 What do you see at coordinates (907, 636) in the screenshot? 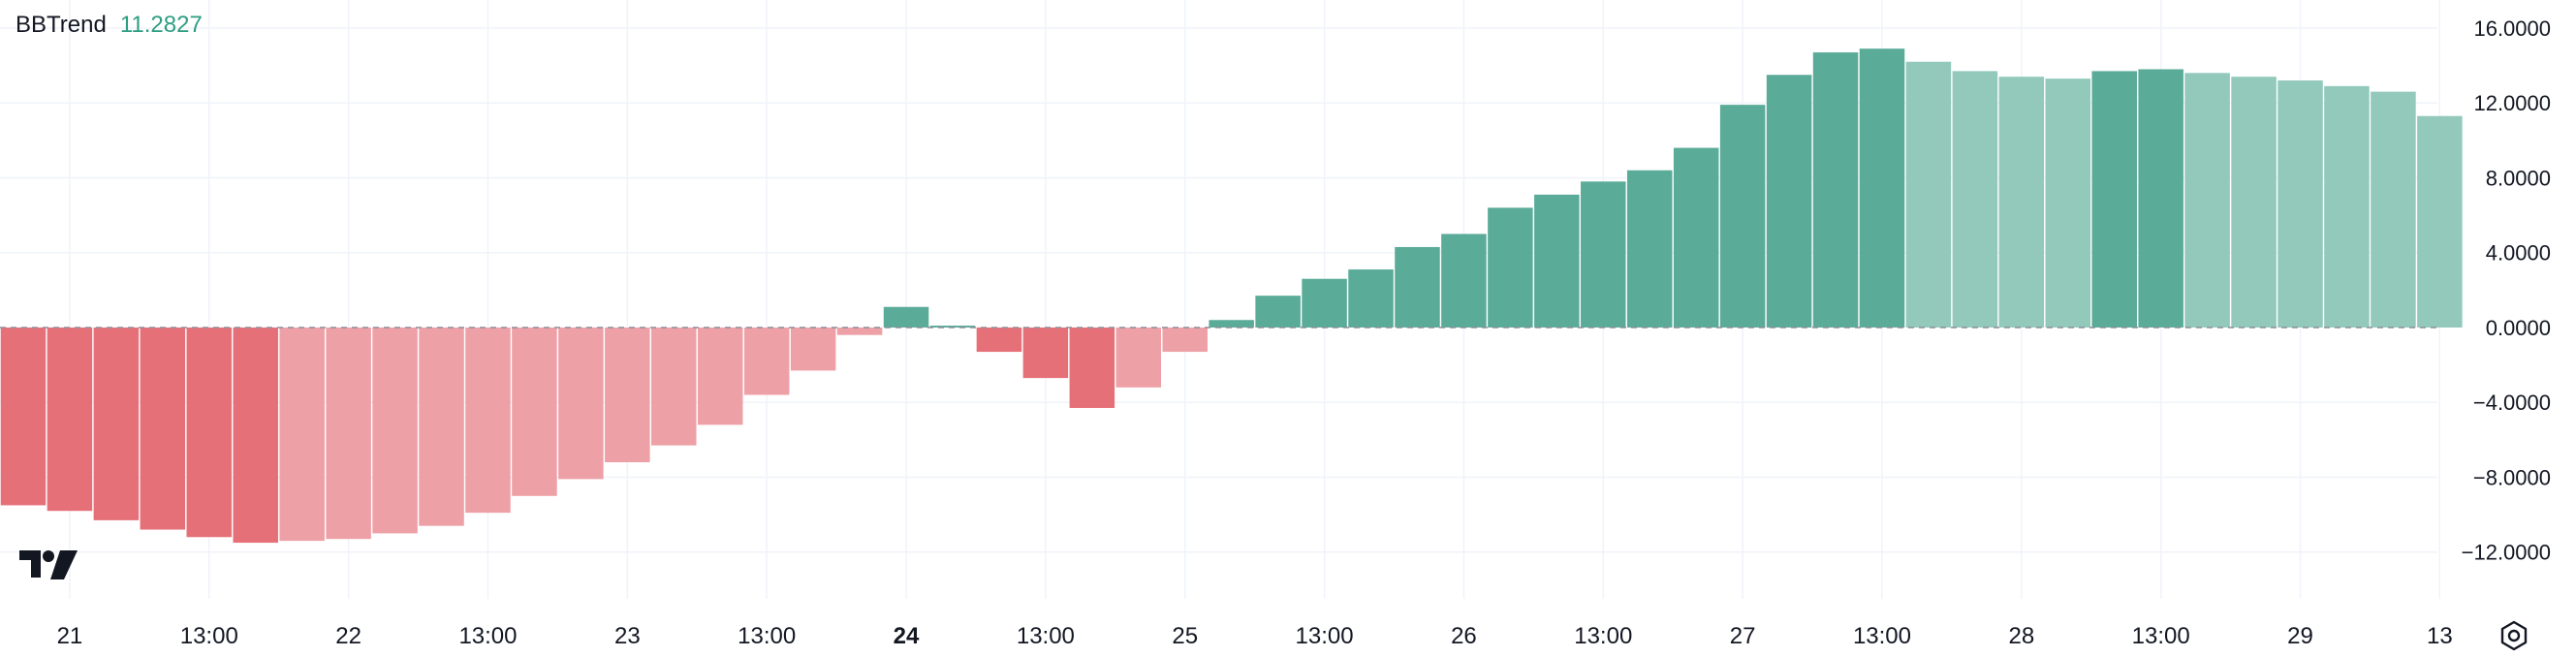
I see `x-tick-label: 24` at bounding box center [907, 636].